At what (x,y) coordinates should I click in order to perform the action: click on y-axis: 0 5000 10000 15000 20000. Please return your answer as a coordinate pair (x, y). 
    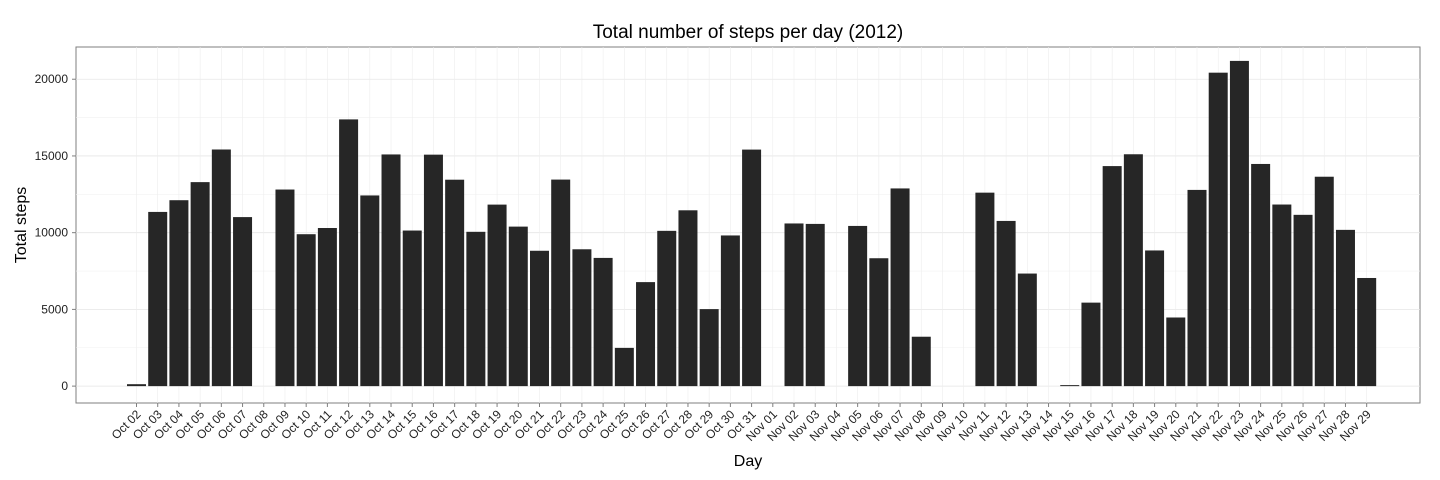
    Looking at the image, I should click on (55, 232).